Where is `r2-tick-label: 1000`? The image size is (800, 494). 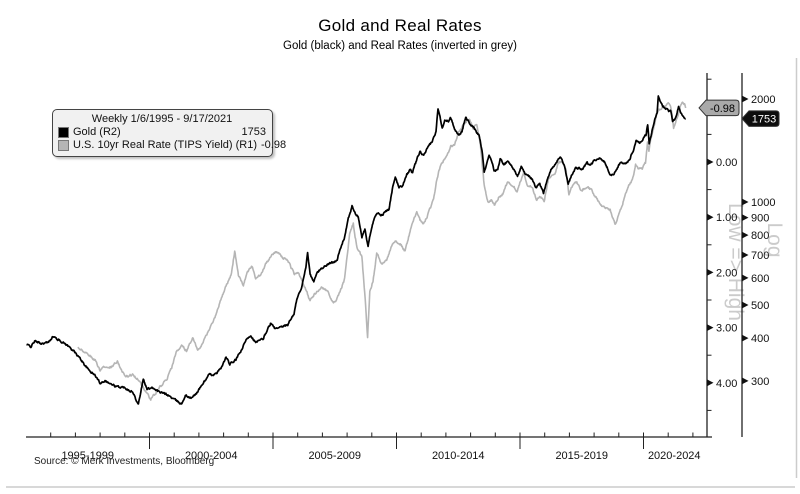
r2-tick-label: 1000 is located at coordinates (763, 203).